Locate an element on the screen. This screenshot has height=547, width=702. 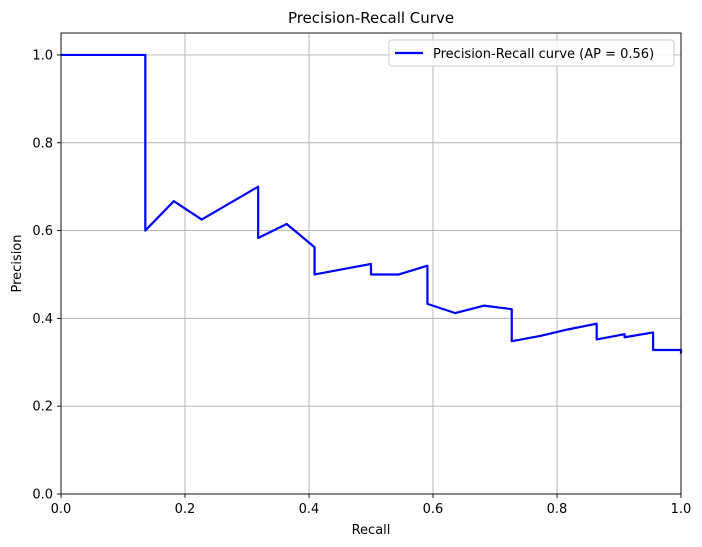
y-tick-label: 0.0 is located at coordinates (42, 495).